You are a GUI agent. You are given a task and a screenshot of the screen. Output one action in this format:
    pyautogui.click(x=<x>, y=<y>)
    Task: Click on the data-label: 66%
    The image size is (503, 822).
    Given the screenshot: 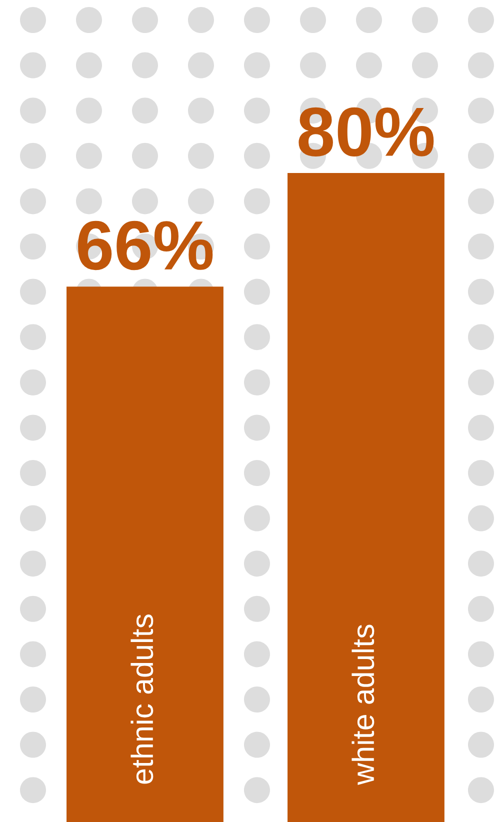 What is the action you would take?
    pyautogui.click(x=145, y=245)
    